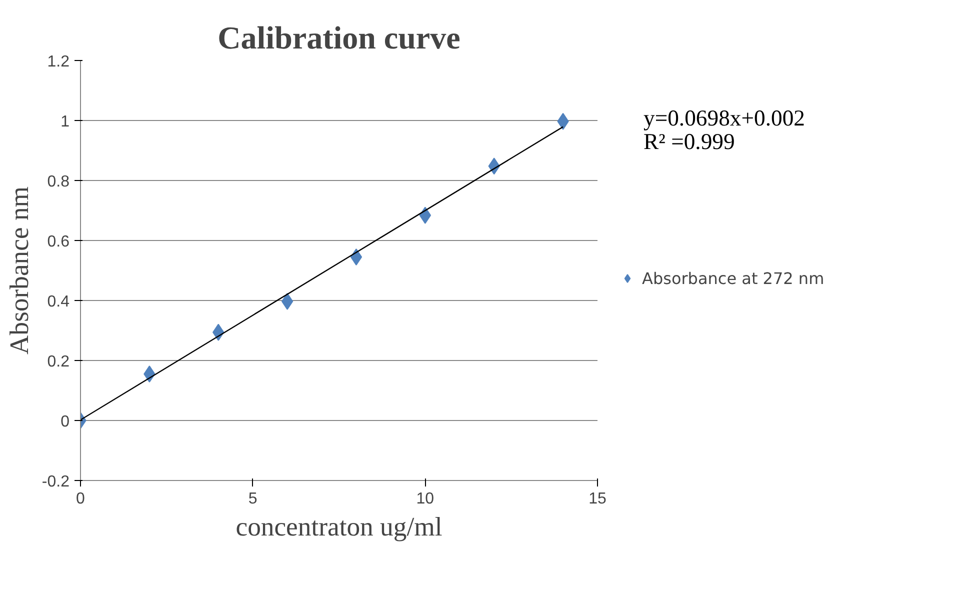 This screenshot has height=610, width=963. What do you see at coordinates (58, 302) in the screenshot?
I see `y-tick-label: 0.4` at bounding box center [58, 302].